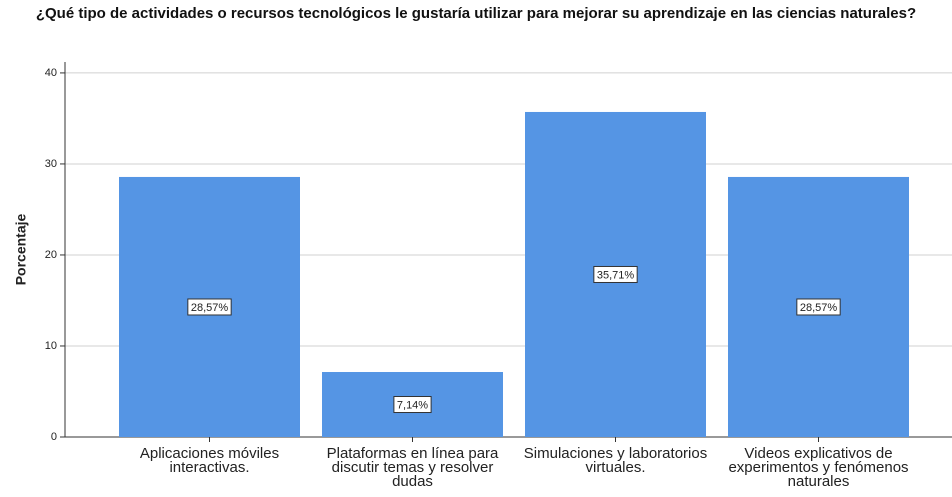  What do you see at coordinates (51, 346) in the screenshot?
I see `y-tick-label: 10` at bounding box center [51, 346].